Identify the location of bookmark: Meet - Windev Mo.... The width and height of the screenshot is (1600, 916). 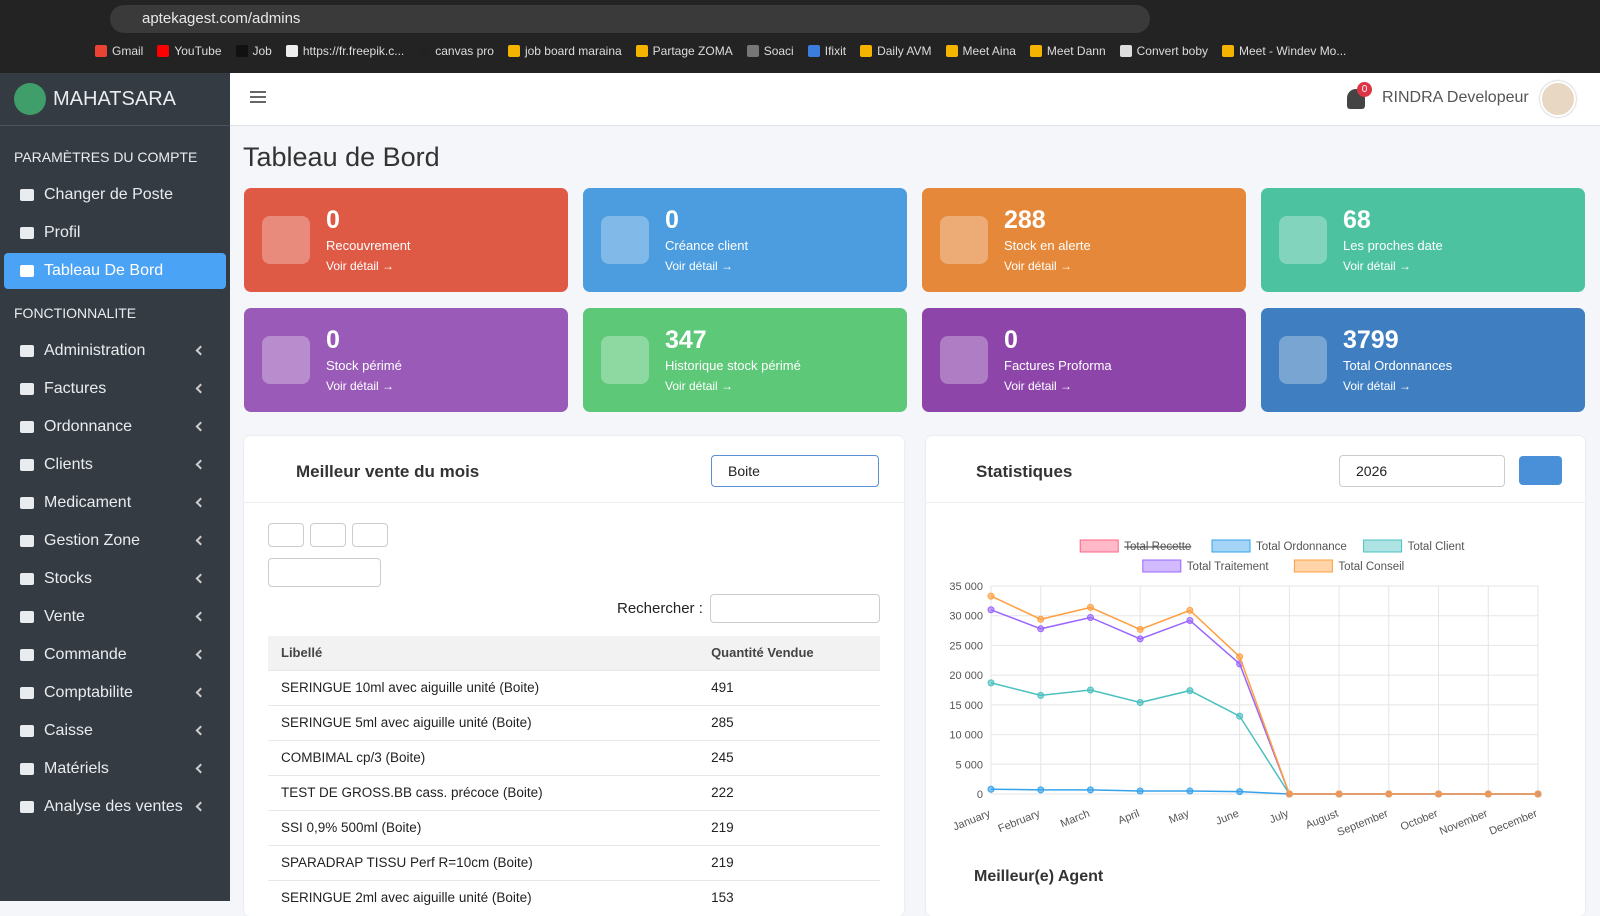
(1284, 53).